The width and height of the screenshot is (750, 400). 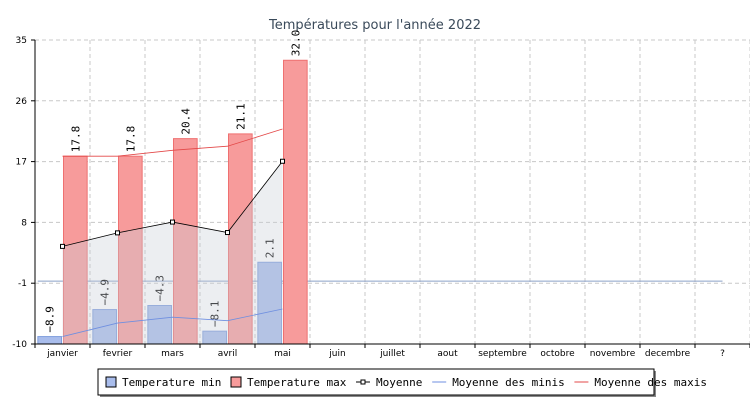 I want to click on legend-swatch-min, so click(x=111, y=382).